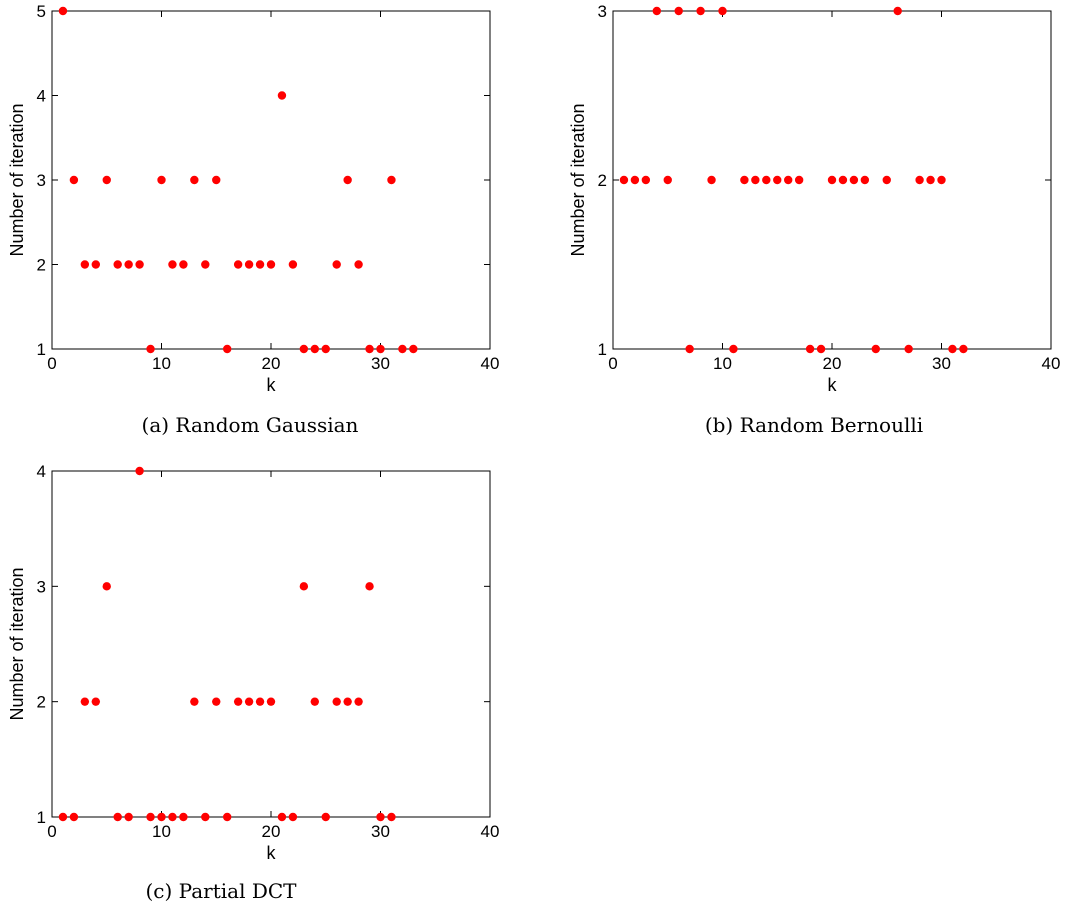 The height and width of the screenshot is (911, 1070). Describe the element at coordinates (814, 425) in the screenshot. I see `panel-caption: (b) Random Bernoulli` at that location.